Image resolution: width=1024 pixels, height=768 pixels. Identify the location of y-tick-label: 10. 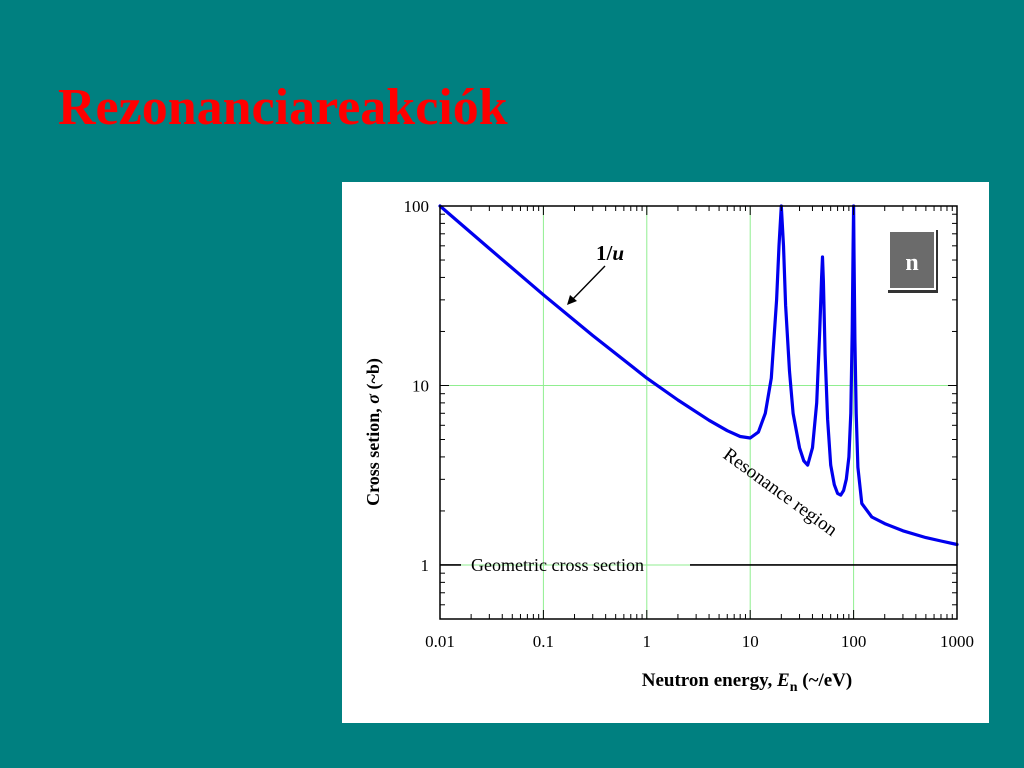
(420, 385).